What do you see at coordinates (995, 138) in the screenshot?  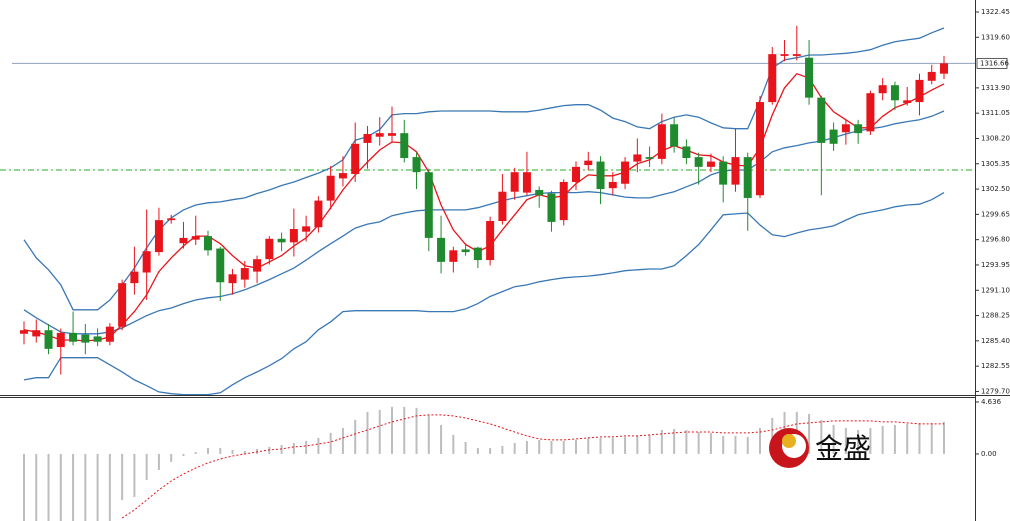 I see `y-tick-label: 1308.20` at bounding box center [995, 138].